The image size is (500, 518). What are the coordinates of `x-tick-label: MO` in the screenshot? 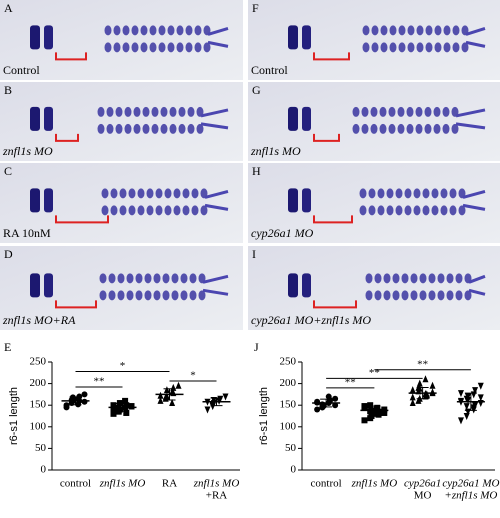 It's located at (423, 496).